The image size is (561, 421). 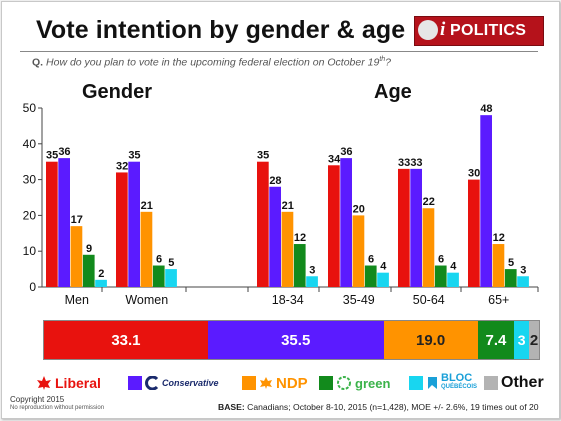 I want to click on group-title-gender: Gender, so click(x=117, y=92).